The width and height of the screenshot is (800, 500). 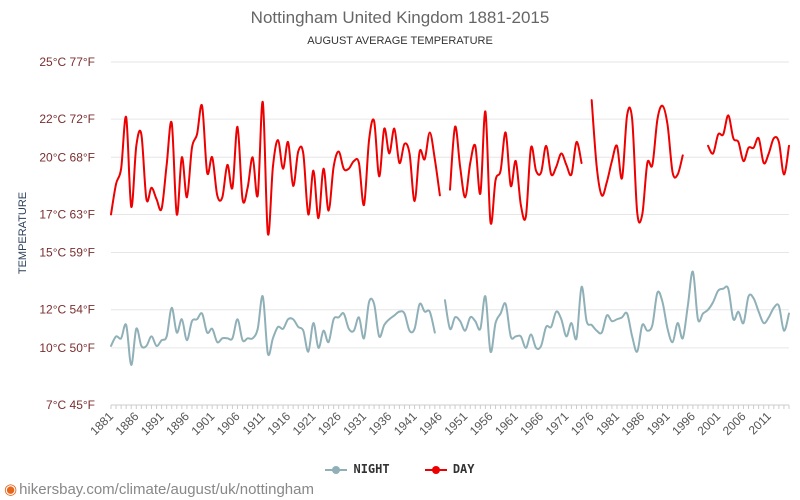 I want to click on x-tick-label: 1931, so click(x=354, y=423).